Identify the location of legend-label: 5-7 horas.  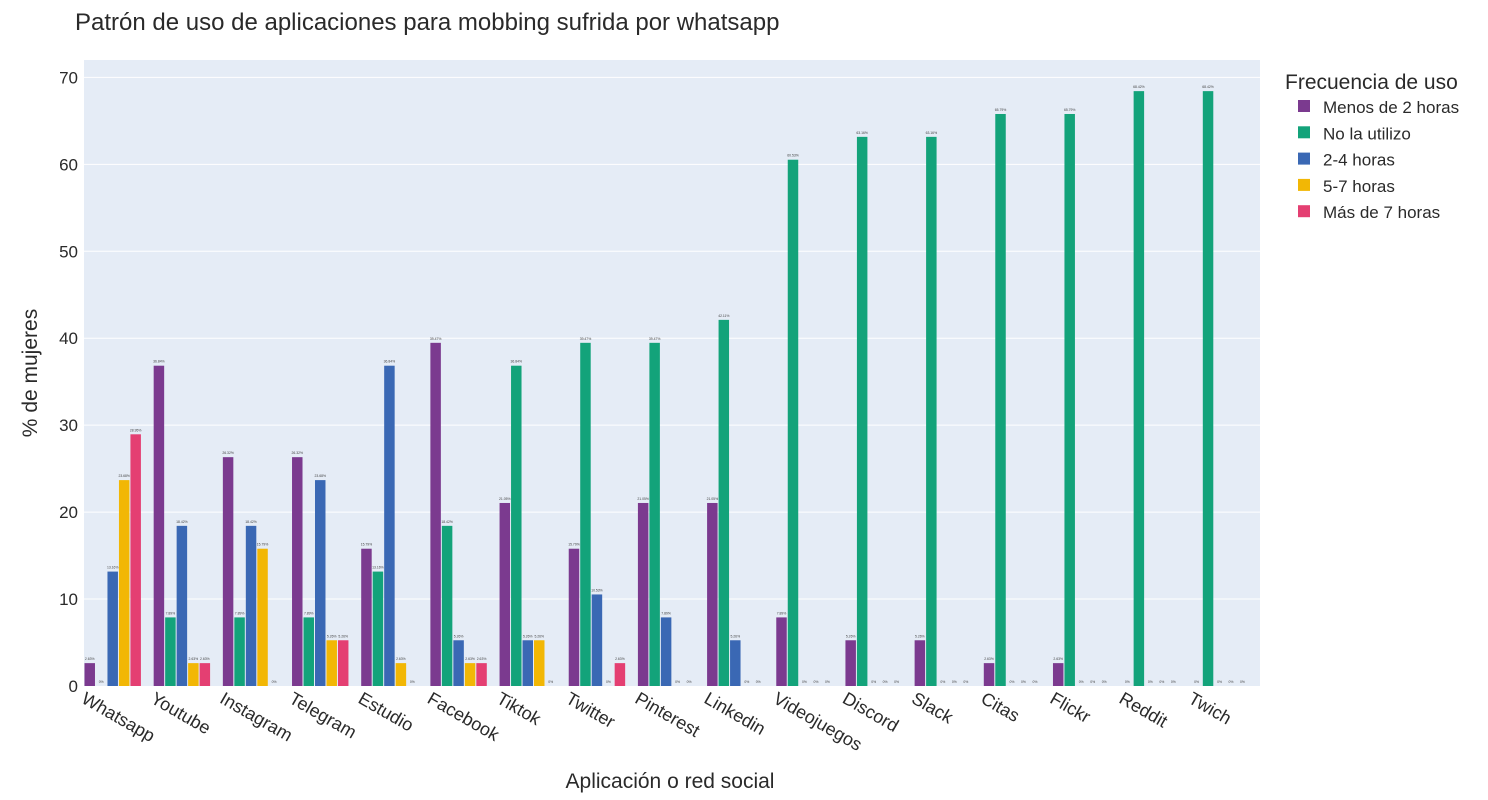
(1359, 186).